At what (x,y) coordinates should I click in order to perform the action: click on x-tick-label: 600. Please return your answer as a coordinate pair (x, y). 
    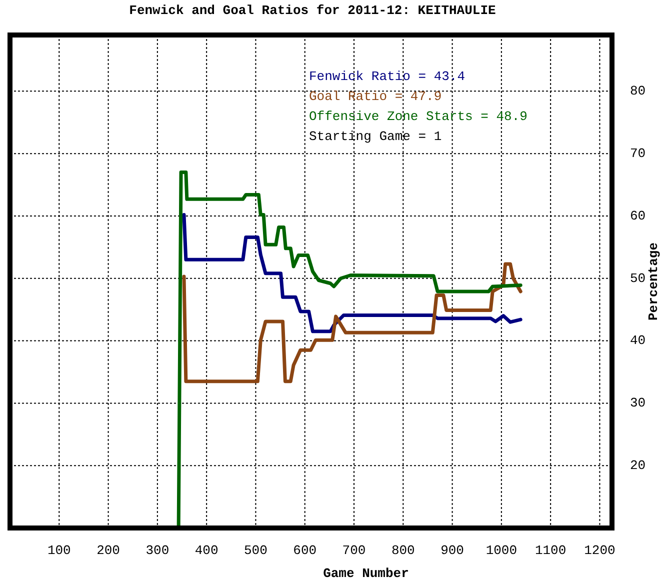
    Looking at the image, I should click on (305, 550).